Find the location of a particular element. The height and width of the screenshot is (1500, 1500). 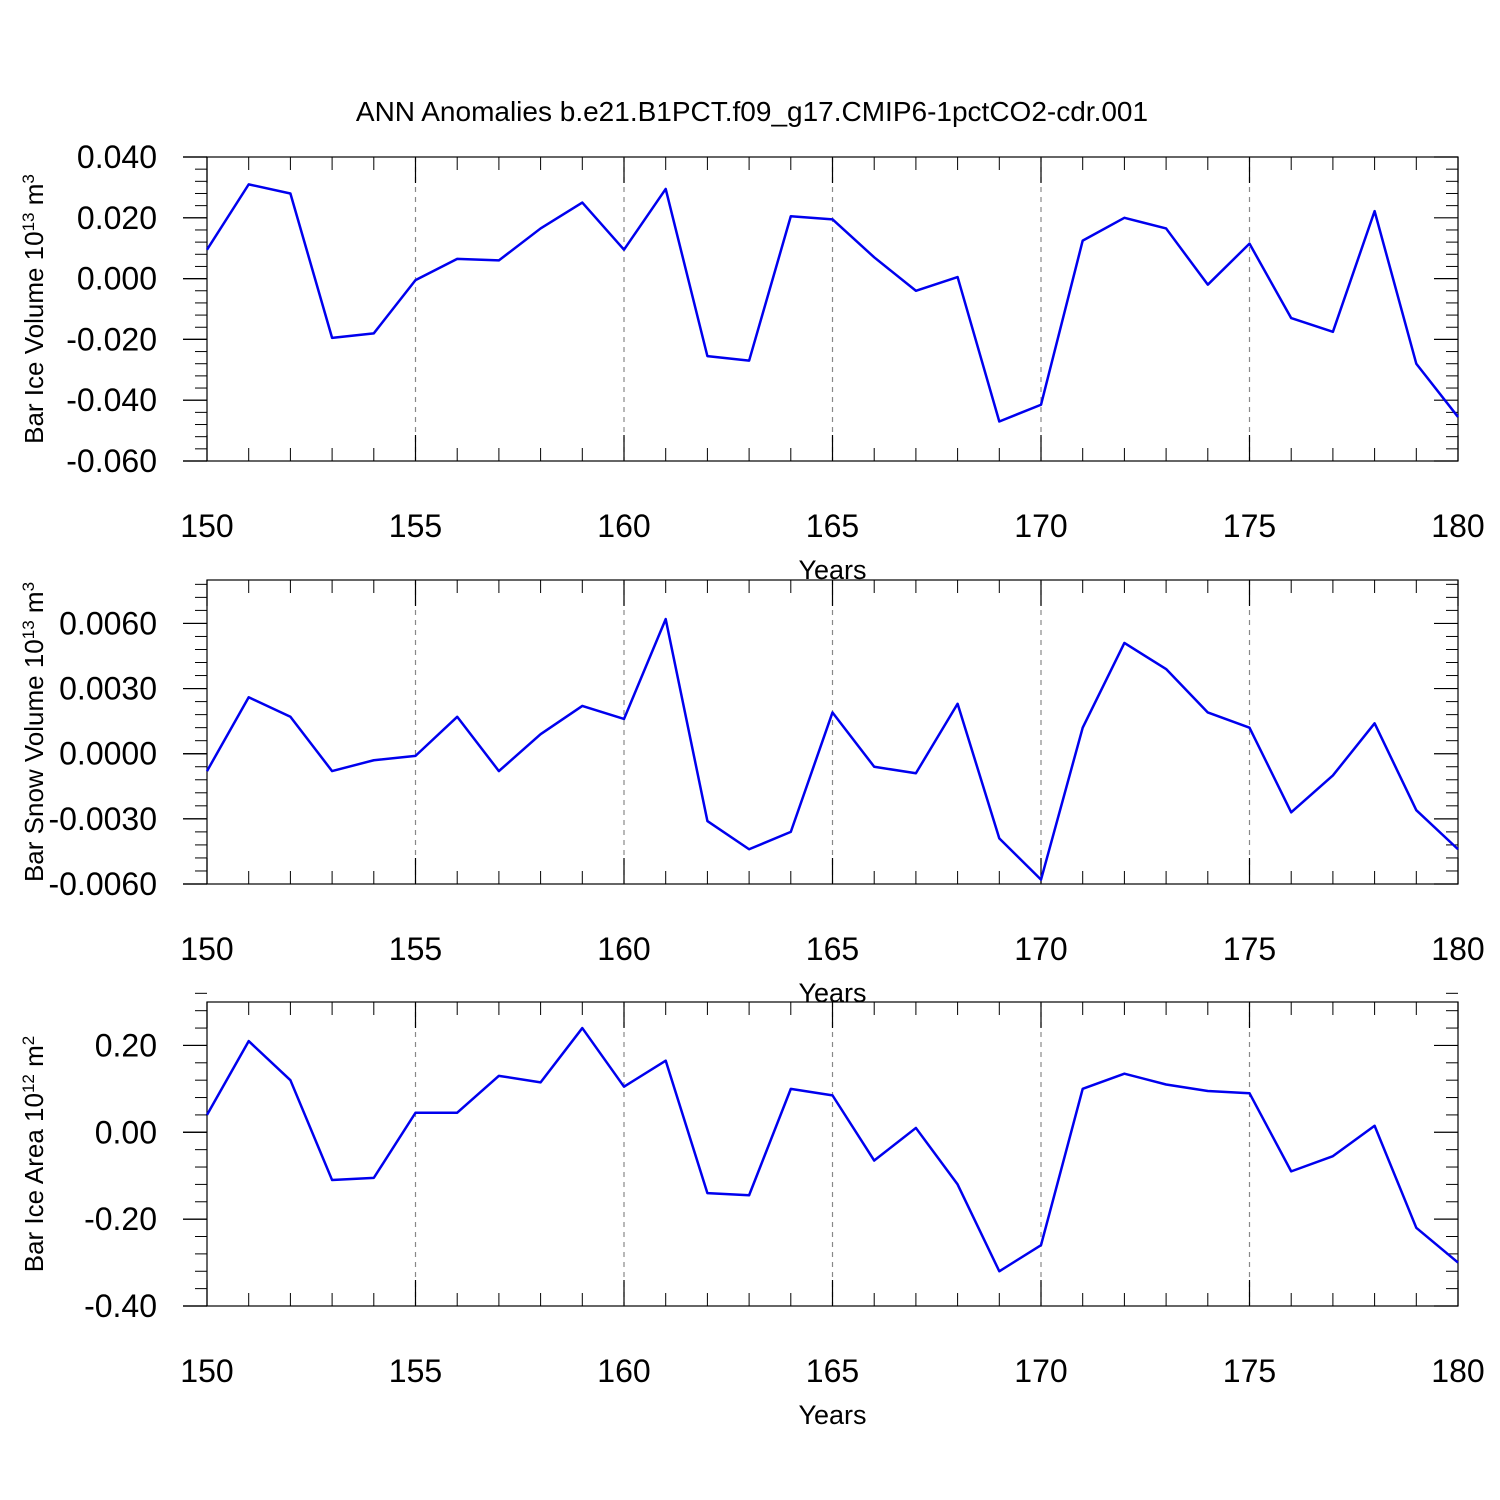

y-axis-label: Bar Snow Volume 1013 m3 is located at coordinates (34, 732).